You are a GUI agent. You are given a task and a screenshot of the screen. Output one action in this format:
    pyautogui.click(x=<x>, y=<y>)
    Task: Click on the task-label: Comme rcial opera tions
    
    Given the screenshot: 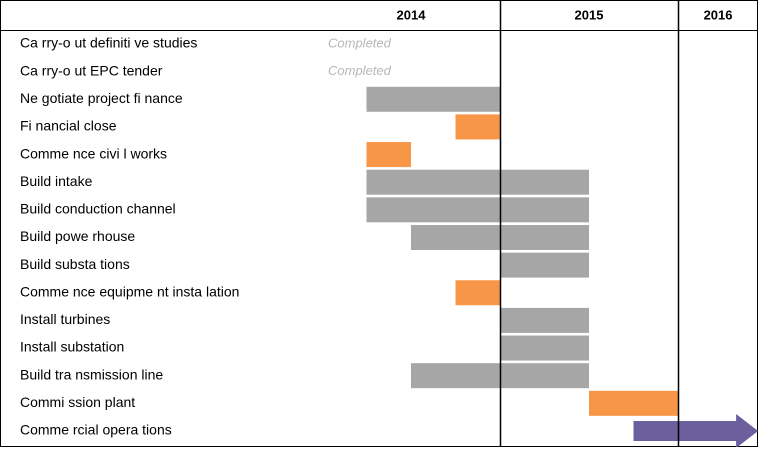 What is the action you would take?
    pyautogui.click(x=96, y=430)
    